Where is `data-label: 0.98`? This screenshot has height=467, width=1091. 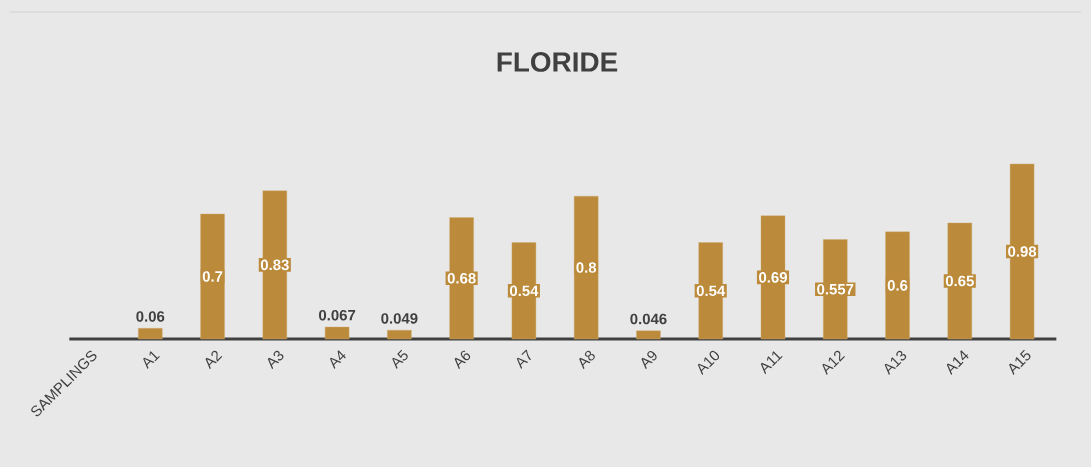 data-label: 0.98 is located at coordinates (1022, 251).